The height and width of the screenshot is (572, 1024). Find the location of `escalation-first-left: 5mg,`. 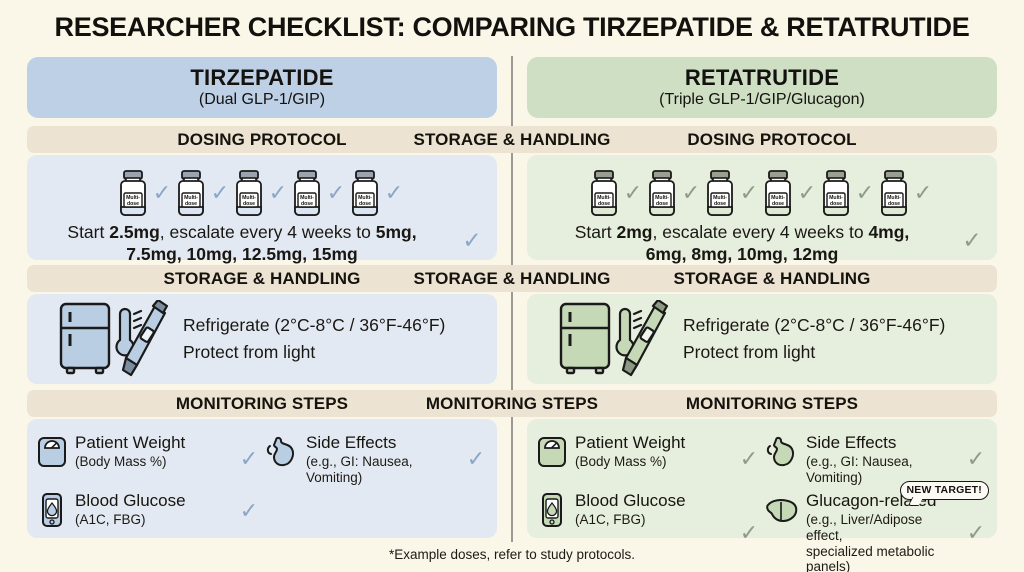

escalation-first-left: 5mg, is located at coordinates (396, 232).